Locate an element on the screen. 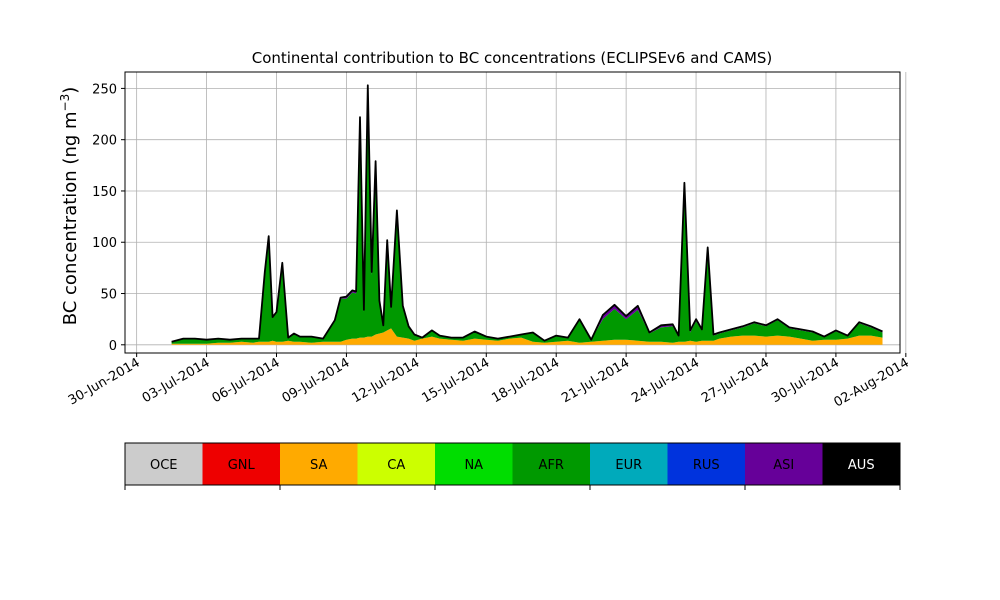 The image size is (1000, 600). legend-swatch-rus is located at coordinates (706, 464).